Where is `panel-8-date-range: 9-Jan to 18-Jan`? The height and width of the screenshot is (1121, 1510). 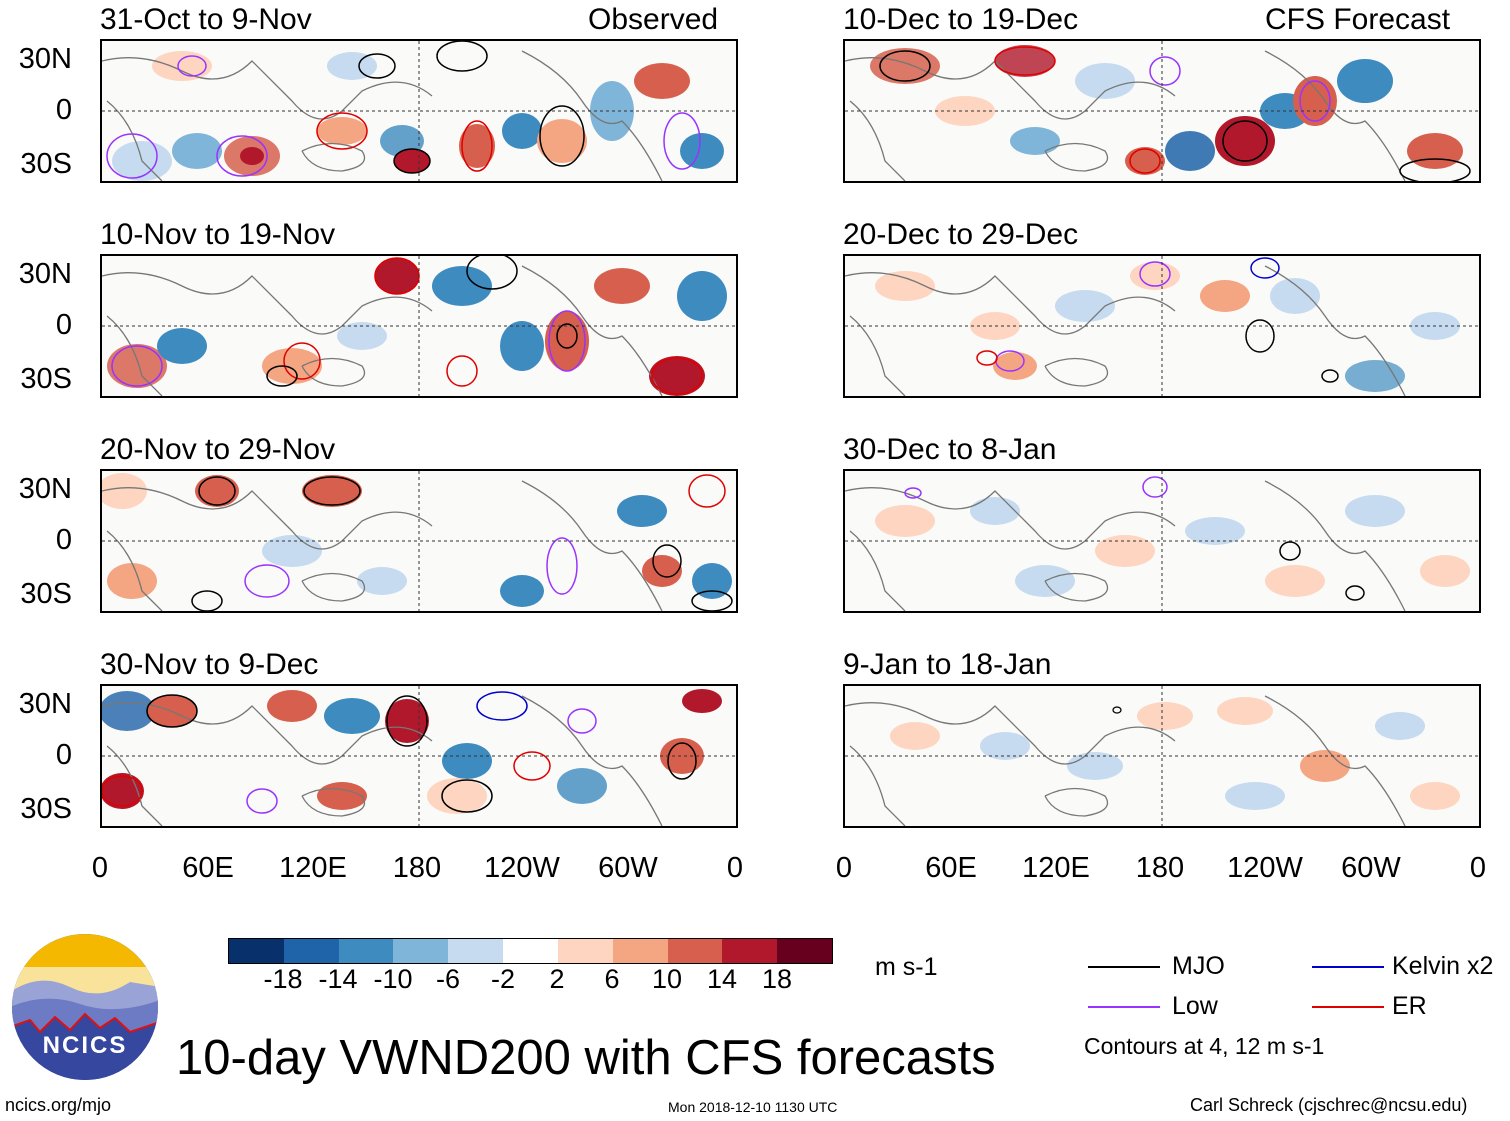 panel-8-date-range: 9-Jan to 18-Jan is located at coordinates (947, 664).